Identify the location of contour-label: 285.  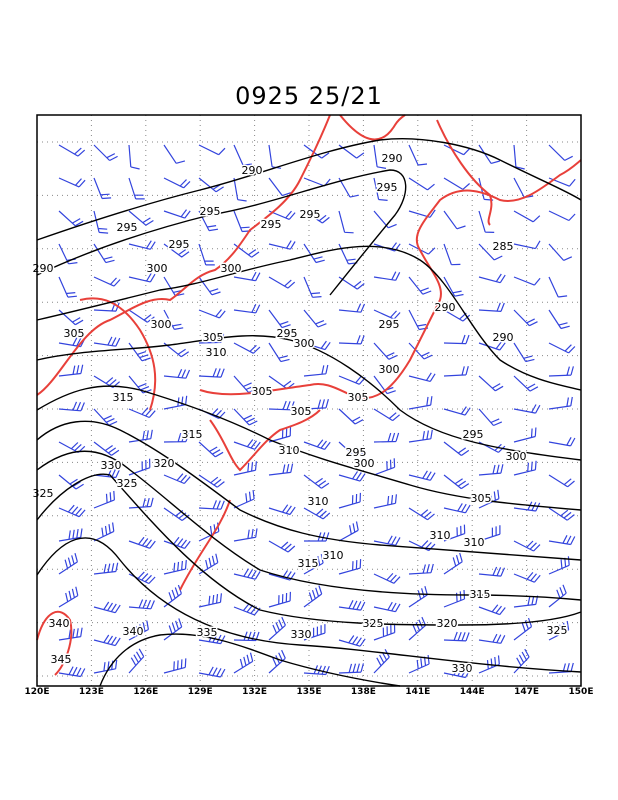
(503, 246).